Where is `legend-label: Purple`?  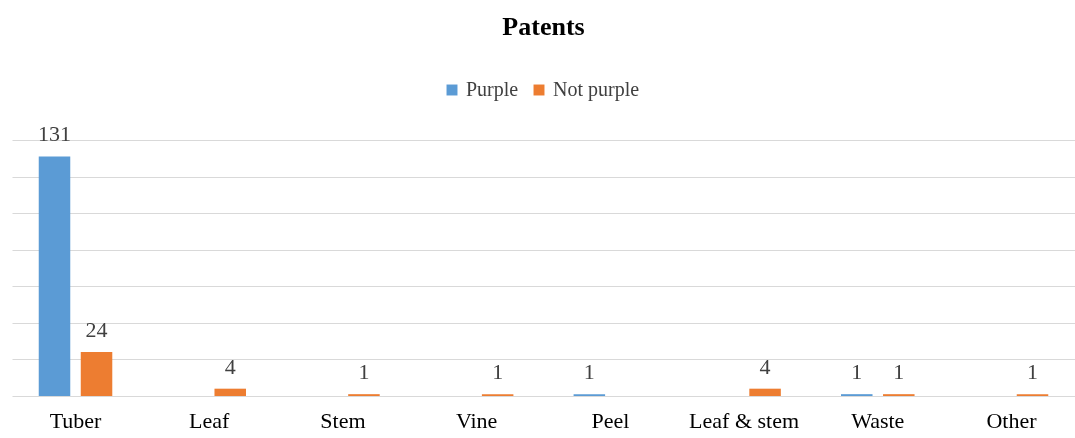
legend-label: Purple is located at coordinates (492, 89).